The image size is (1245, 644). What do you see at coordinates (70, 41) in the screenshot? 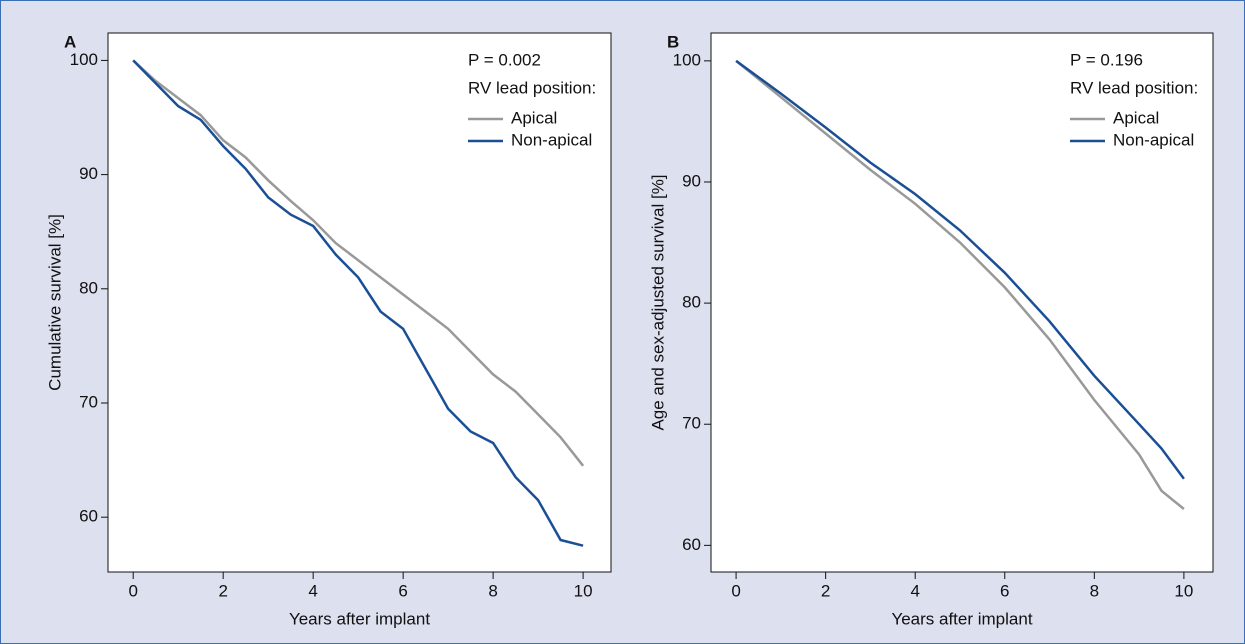
I see `panel-label: A` at bounding box center [70, 41].